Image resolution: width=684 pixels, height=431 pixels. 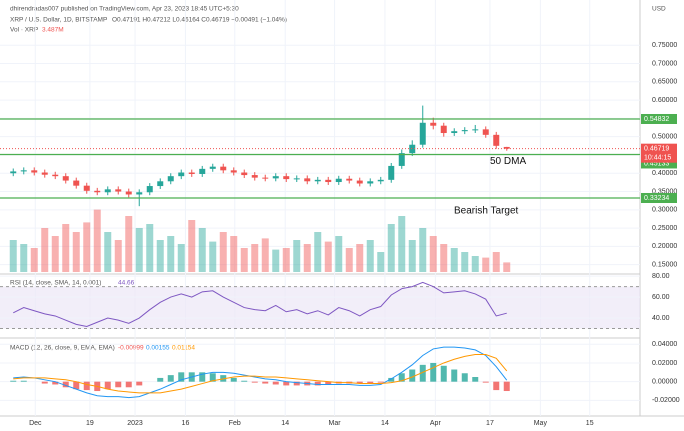 What do you see at coordinates (55, 283) in the screenshot?
I see `rsi-title: RSI (14, close, SMA, 14, 0.001)` at bounding box center [55, 283].